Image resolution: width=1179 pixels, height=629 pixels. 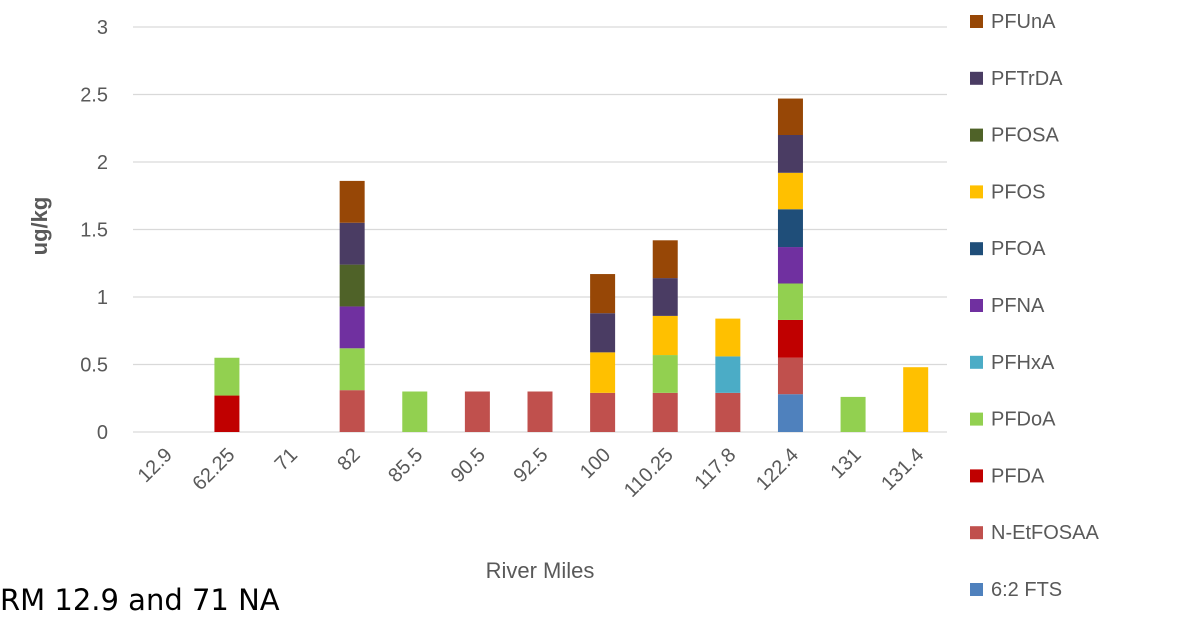 What do you see at coordinates (405, 465) in the screenshot?
I see `x-tick-label: 85.5` at bounding box center [405, 465].